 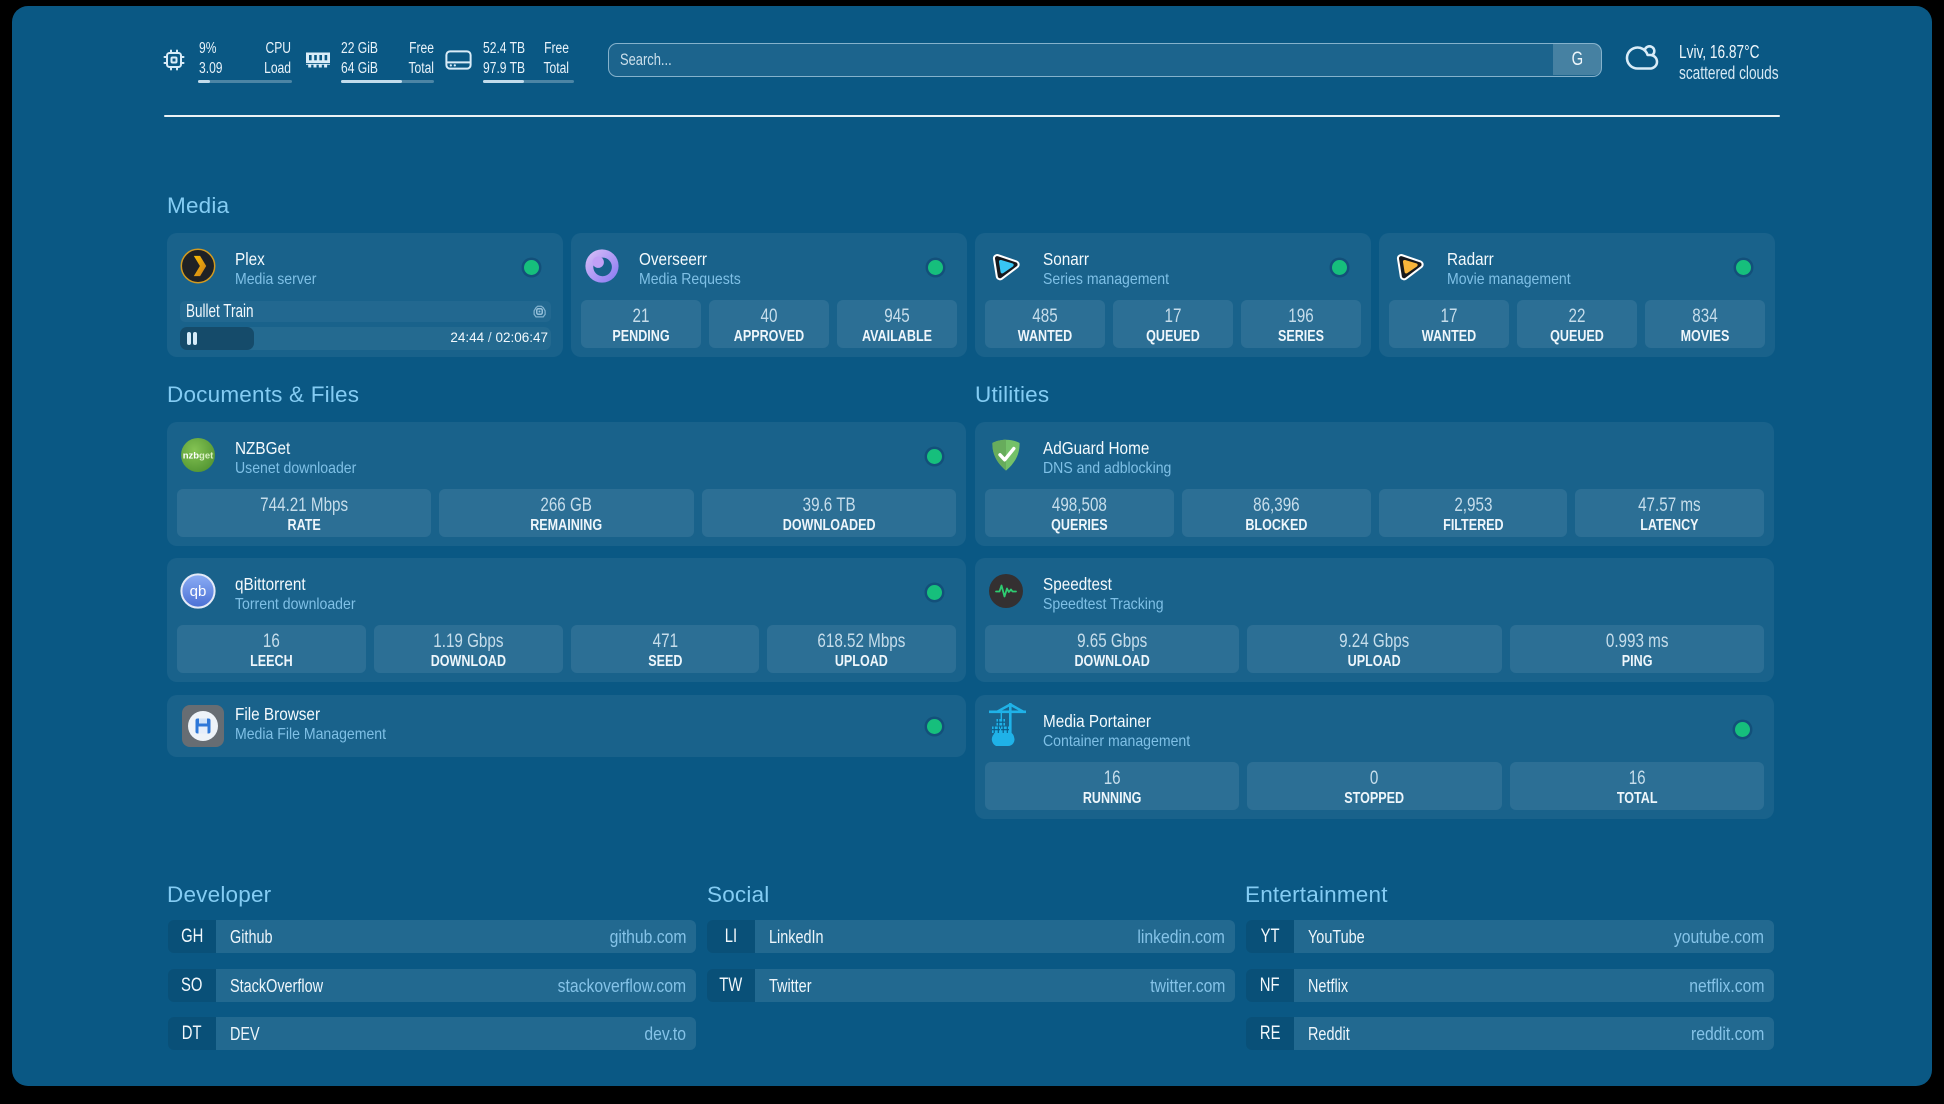 What do you see at coordinates (198, 456) in the screenshot?
I see `svg-text: nzbget` at bounding box center [198, 456].